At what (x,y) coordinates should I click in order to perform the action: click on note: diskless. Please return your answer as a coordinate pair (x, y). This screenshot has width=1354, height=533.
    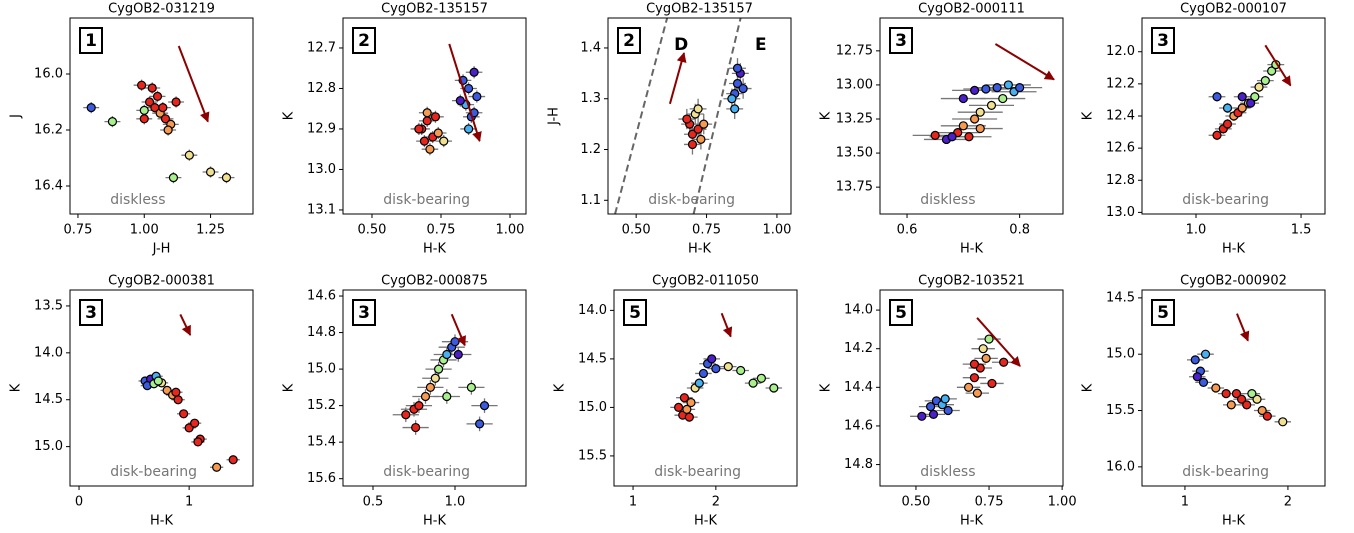
    Looking at the image, I should click on (947, 200).